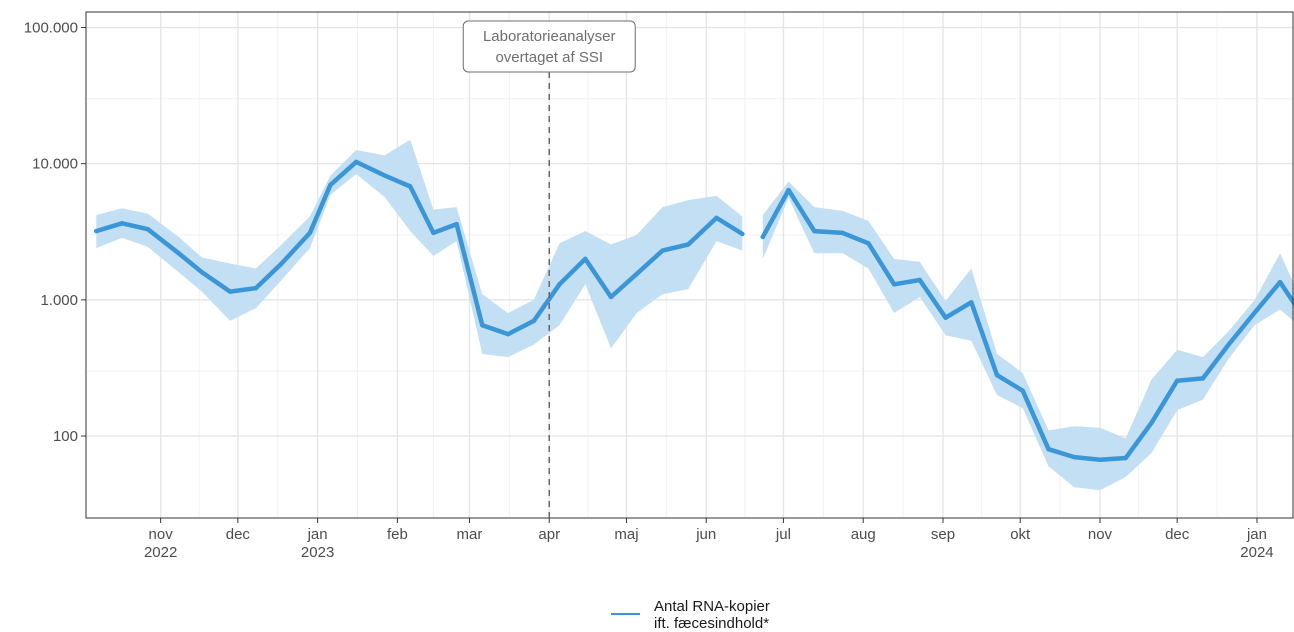  What do you see at coordinates (470, 534) in the screenshot?
I see `x-tick-label: mar` at bounding box center [470, 534].